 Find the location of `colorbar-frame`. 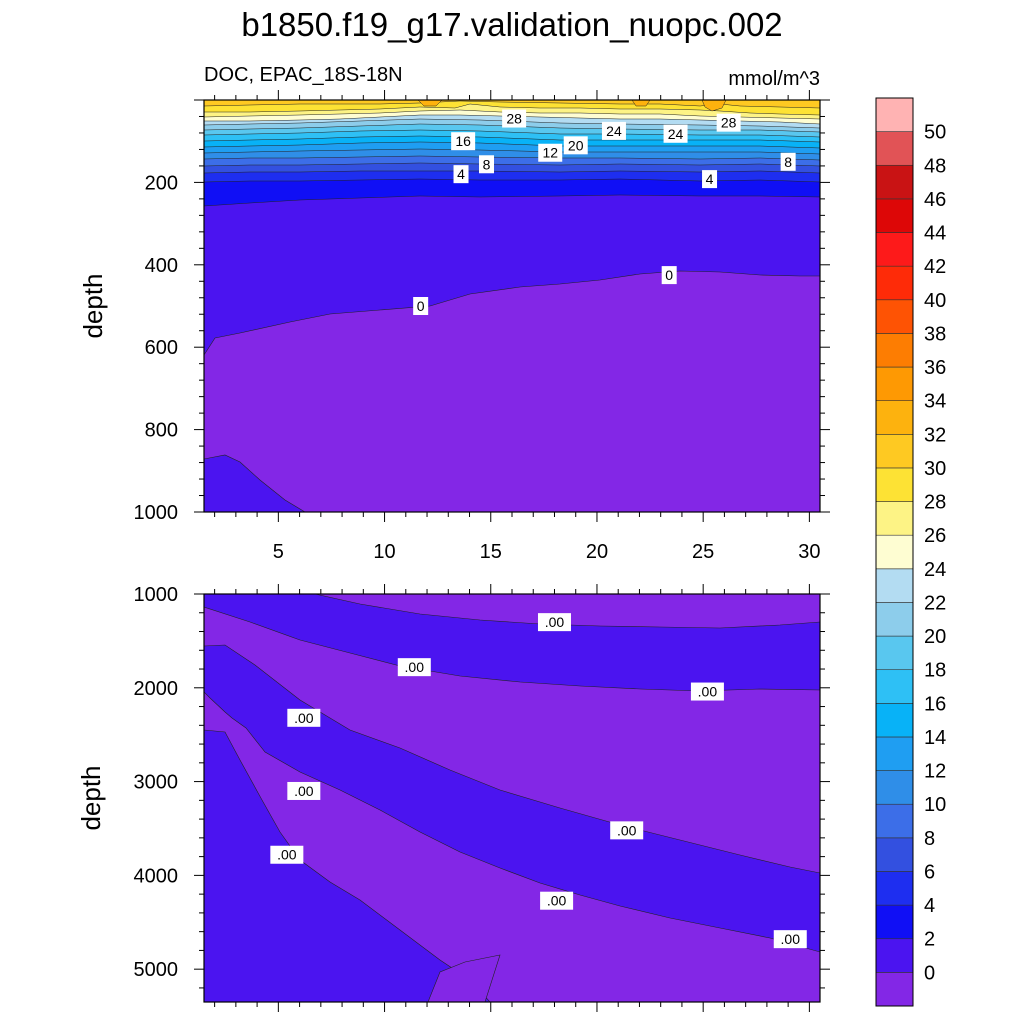

colorbar-frame is located at coordinates (894, 552).